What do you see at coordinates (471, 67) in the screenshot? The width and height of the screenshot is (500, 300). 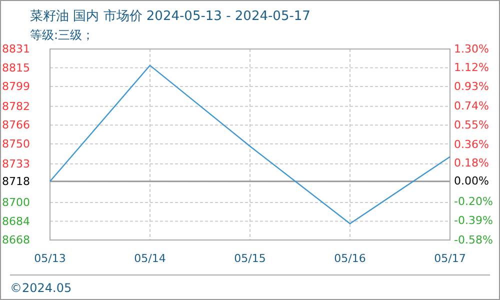 I see `y2-tick-label: 1.12%` at bounding box center [471, 67].